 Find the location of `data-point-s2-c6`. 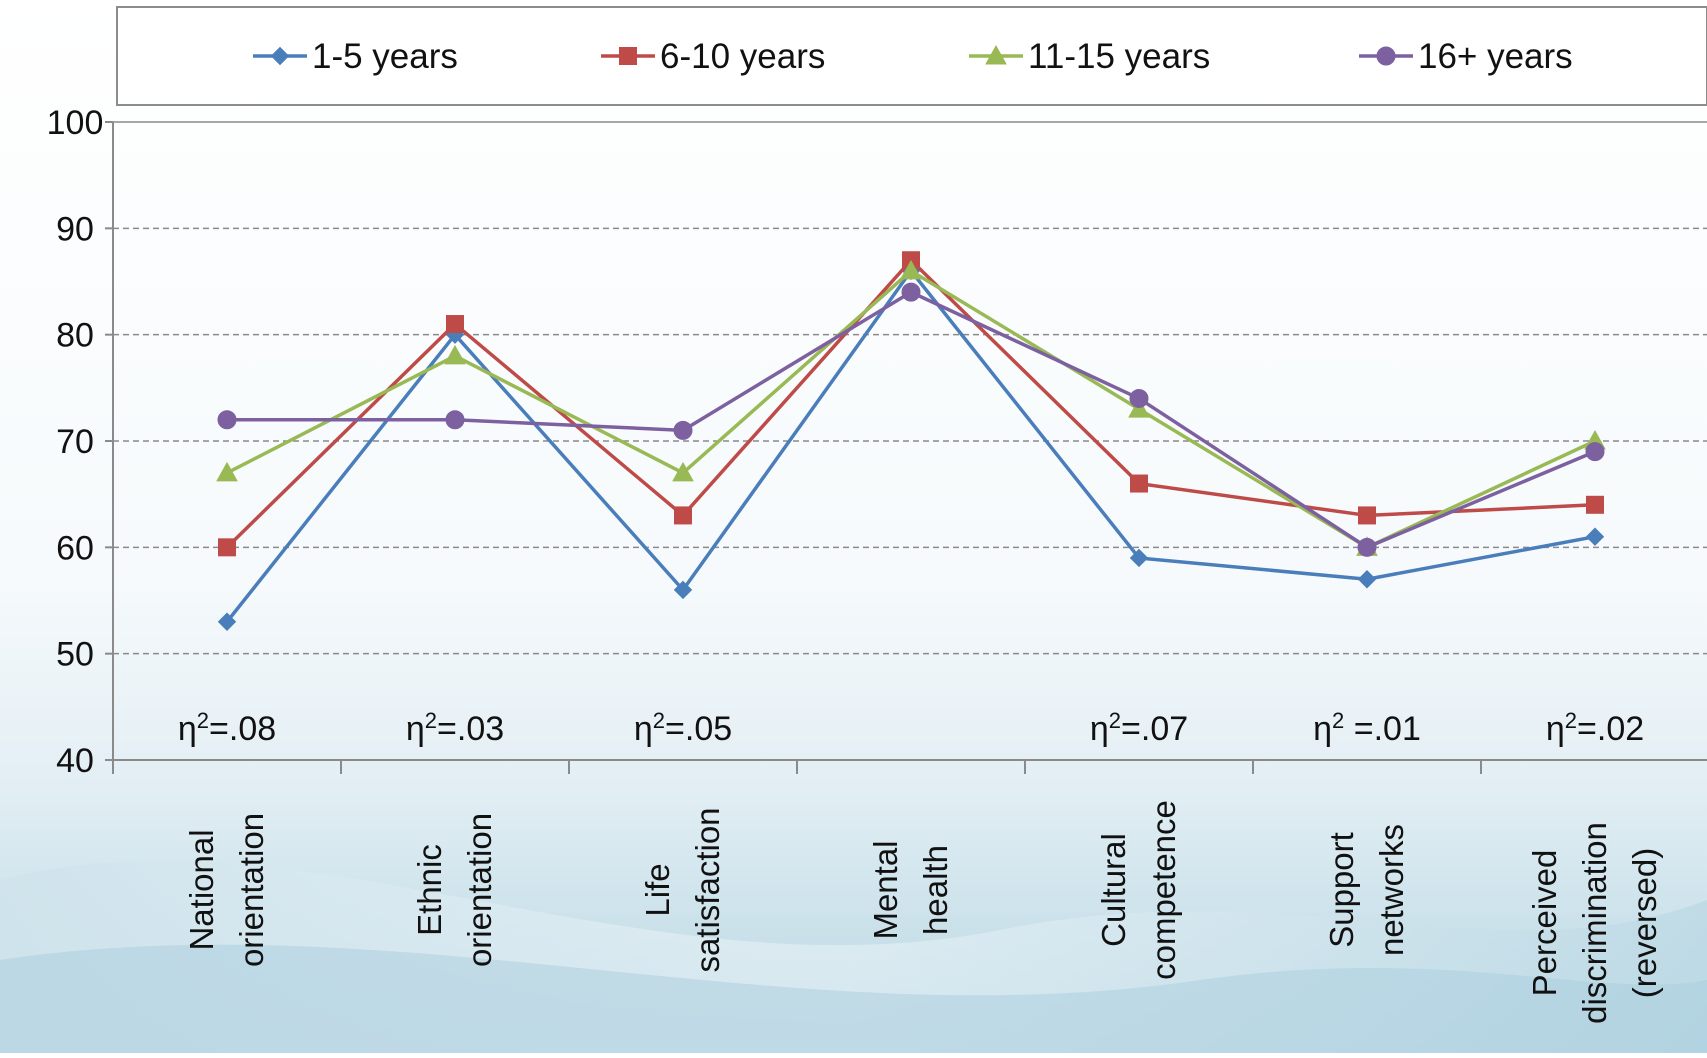

data-point-s2-c6 is located at coordinates (1367, 515).